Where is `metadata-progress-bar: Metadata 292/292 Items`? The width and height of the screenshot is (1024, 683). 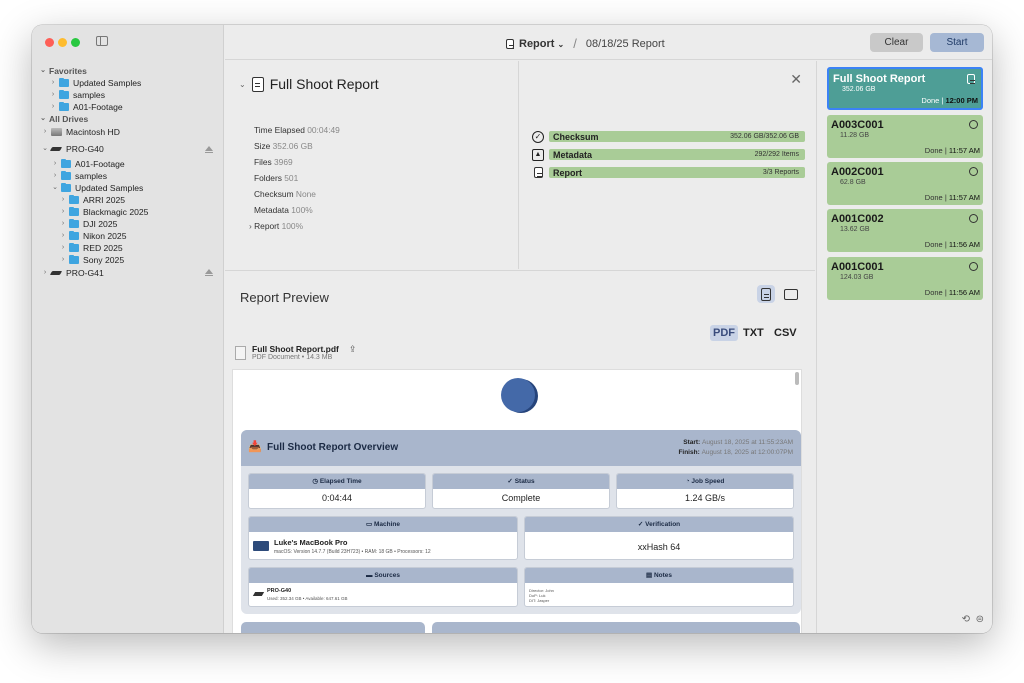
metadata-progress-bar: Metadata 292/292 Items is located at coordinates (677, 154).